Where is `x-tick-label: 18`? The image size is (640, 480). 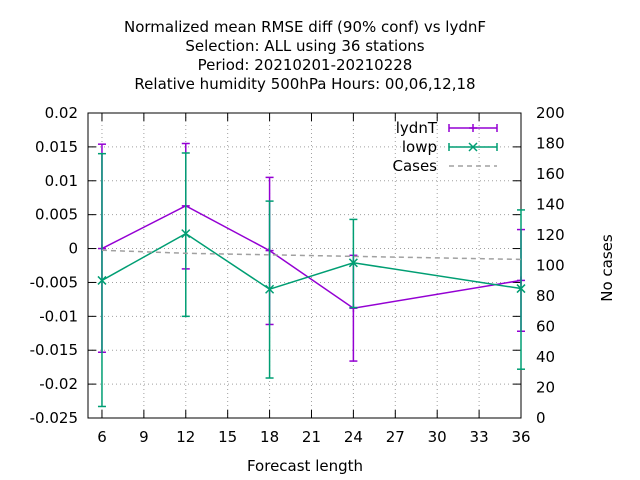
x-tick-label: 18 is located at coordinates (269, 437).